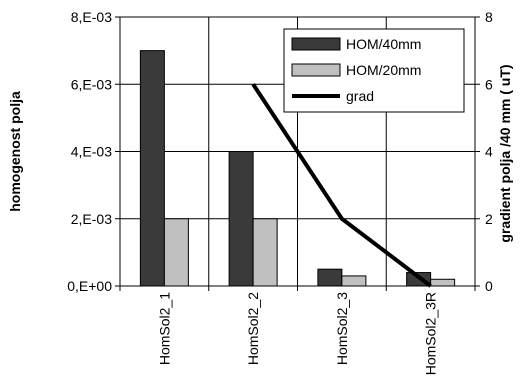  I want to click on y-tick-label: 4,E-03, so click(91, 152).